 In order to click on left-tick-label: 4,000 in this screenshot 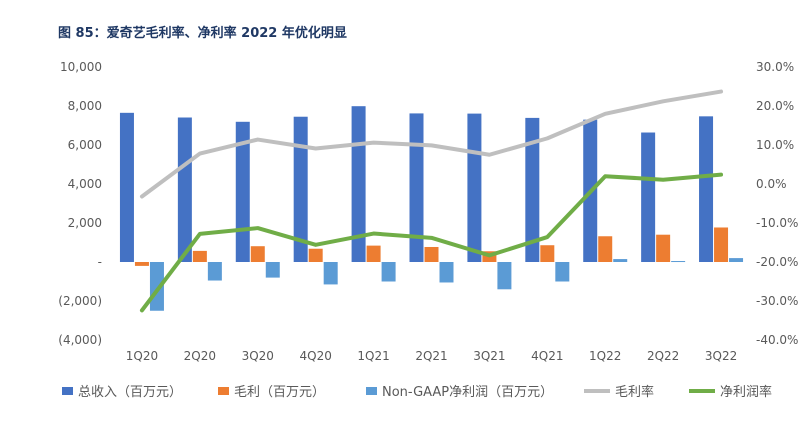, I will do `click(85, 184)`.